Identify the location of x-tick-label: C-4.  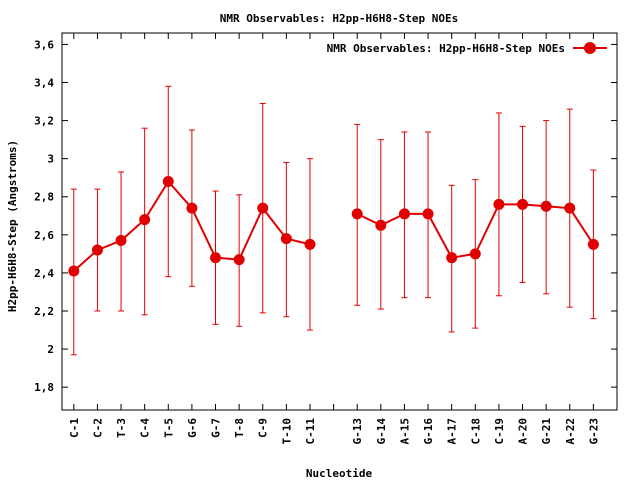
(145, 428).